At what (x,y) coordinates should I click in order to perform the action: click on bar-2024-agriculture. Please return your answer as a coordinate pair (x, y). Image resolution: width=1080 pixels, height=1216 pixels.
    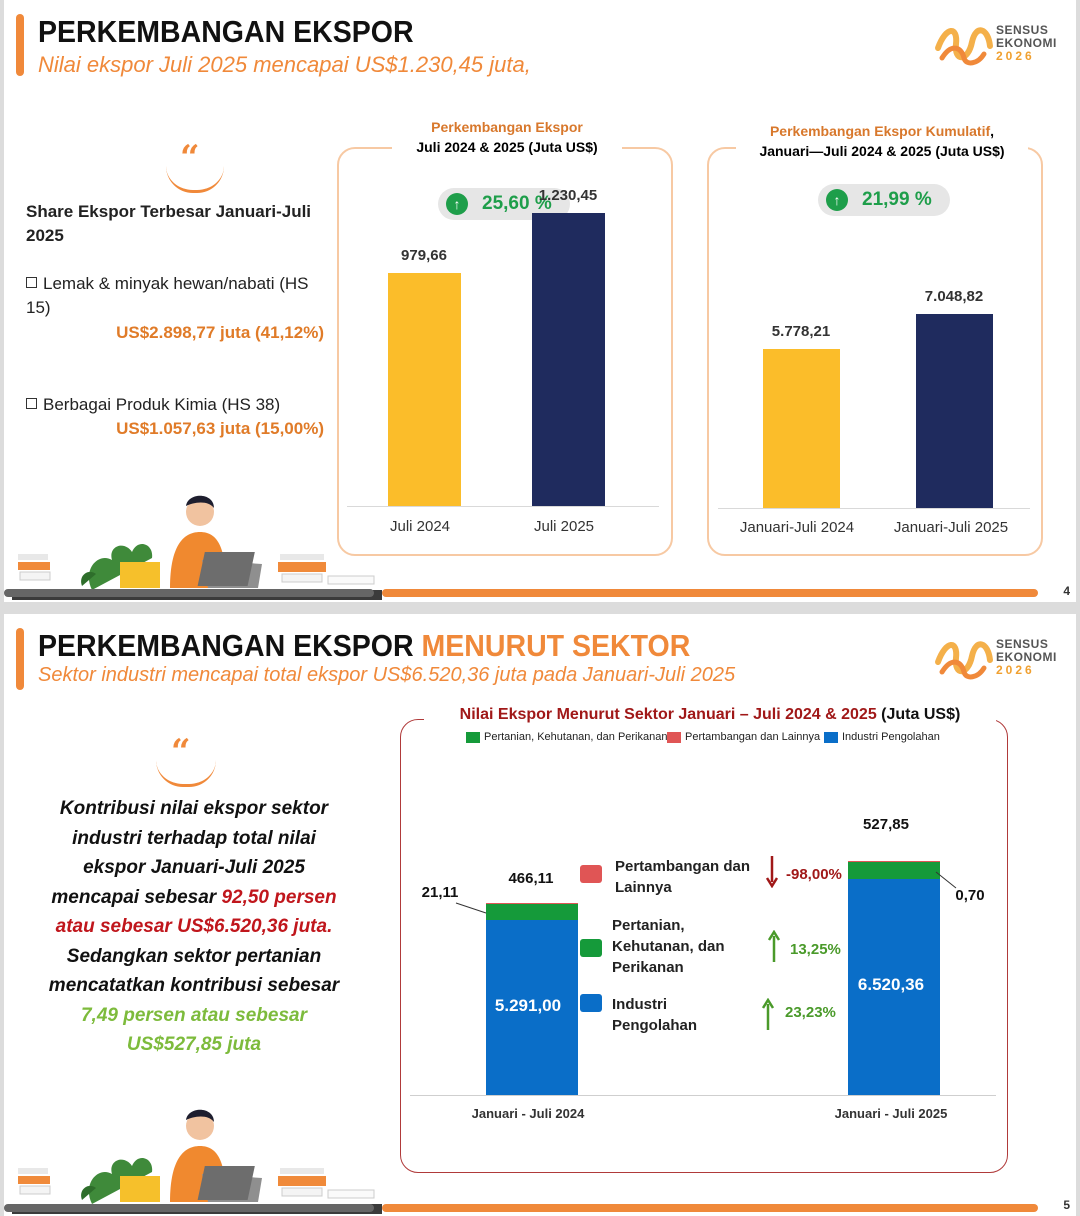
    Looking at the image, I should click on (532, 911).